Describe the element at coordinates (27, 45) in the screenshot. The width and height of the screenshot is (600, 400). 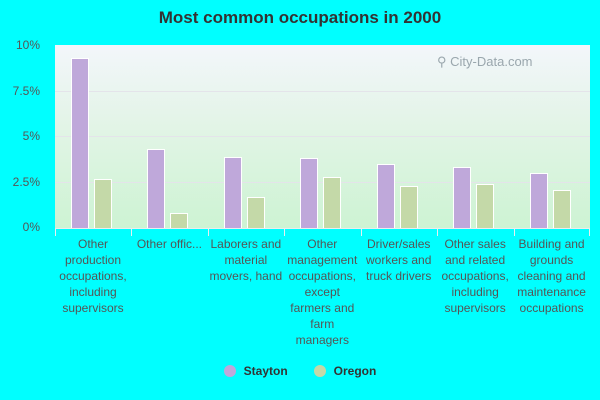
I see `y-tick-10: 10%` at that location.